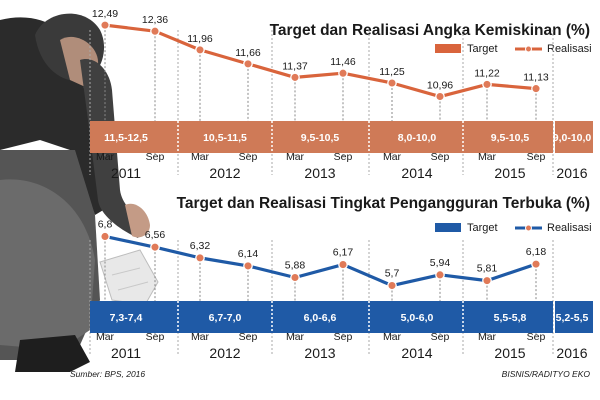 The width and height of the screenshot is (600, 400). Describe the element at coordinates (536, 252) in the screenshot. I see `unemployment-data-label: 6,18` at that location.